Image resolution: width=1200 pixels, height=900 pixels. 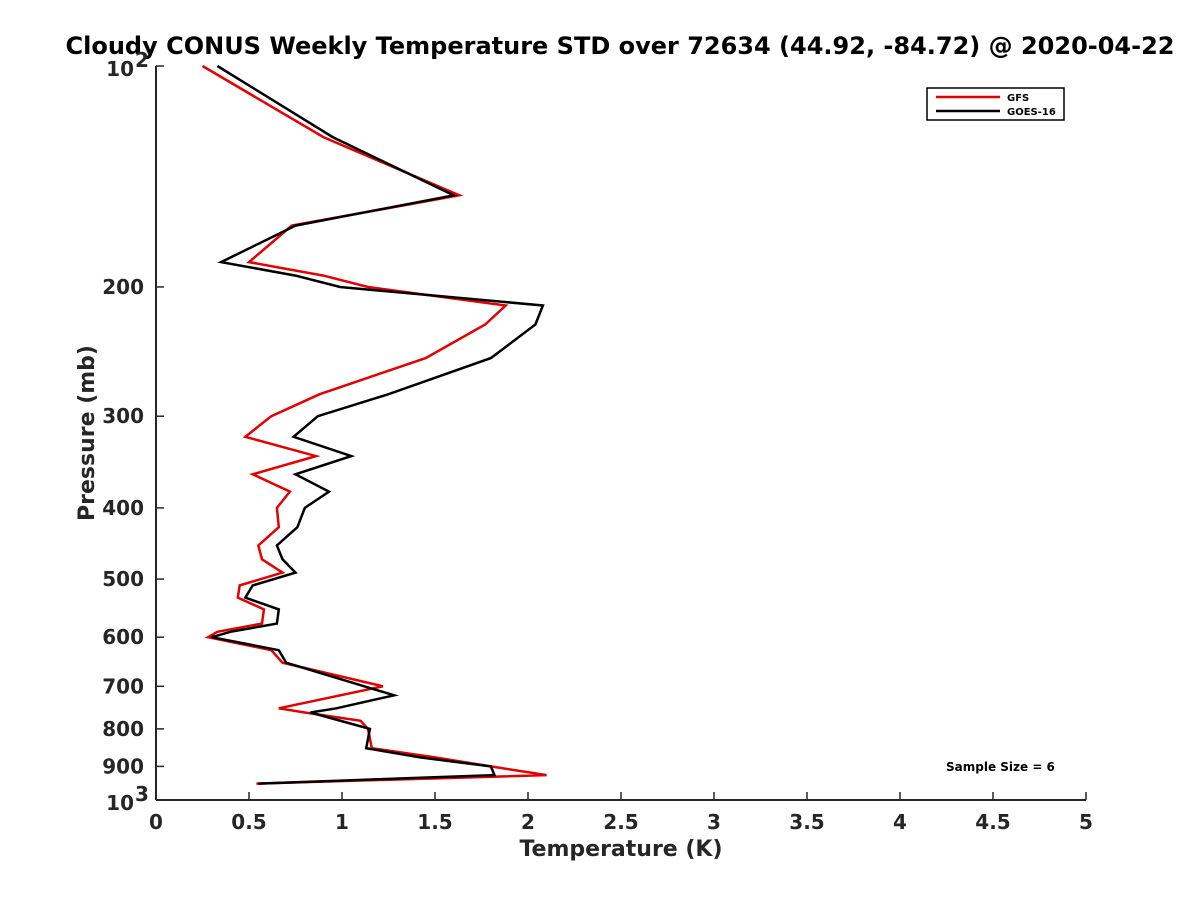 I want to click on legend-box, so click(x=995, y=104).